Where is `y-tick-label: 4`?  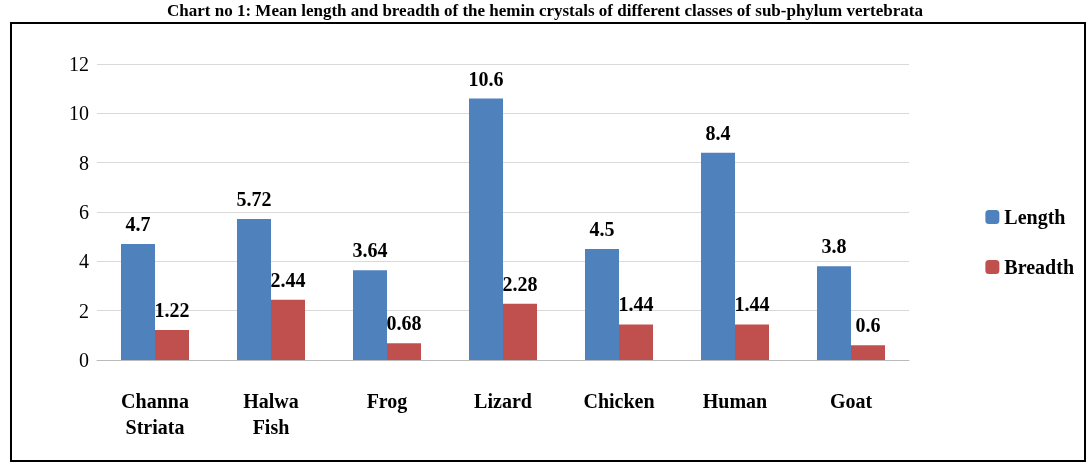
y-tick-label: 4 is located at coordinates (84, 261).